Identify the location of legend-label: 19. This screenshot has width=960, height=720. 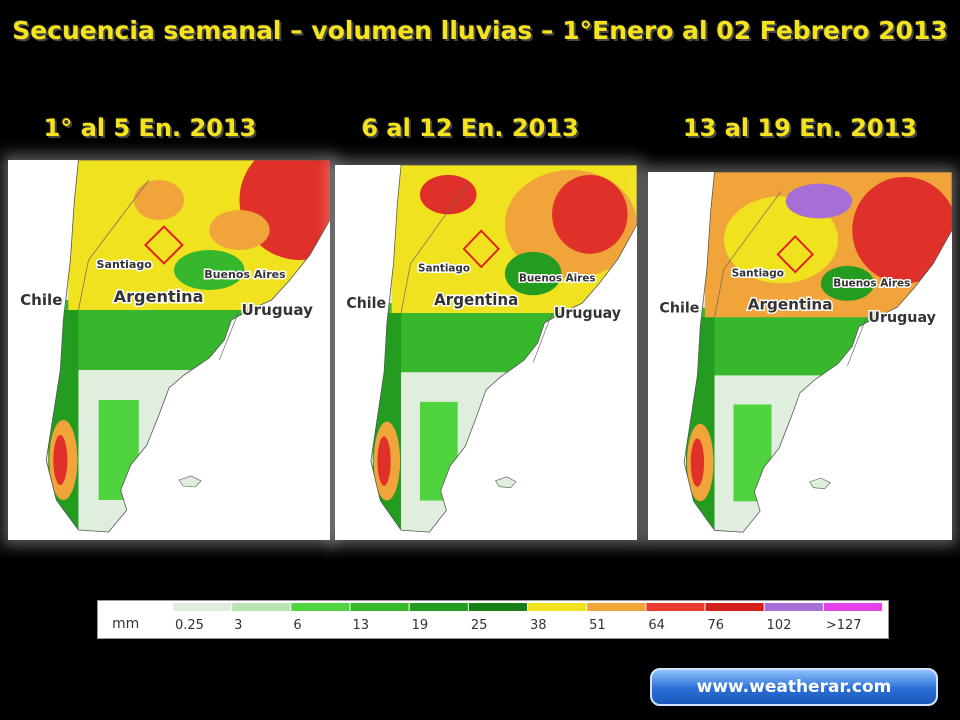
(420, 625).